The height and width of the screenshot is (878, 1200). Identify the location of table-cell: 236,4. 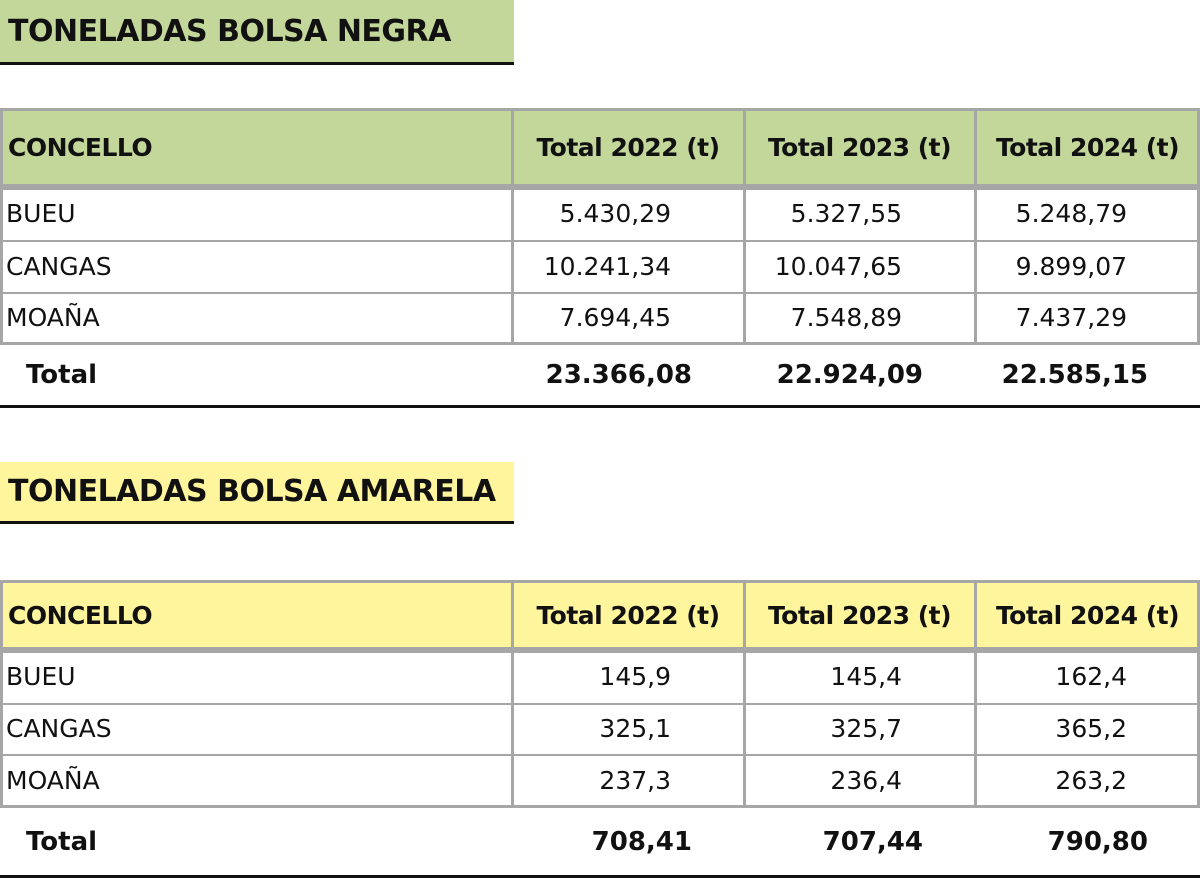
(866, 780).